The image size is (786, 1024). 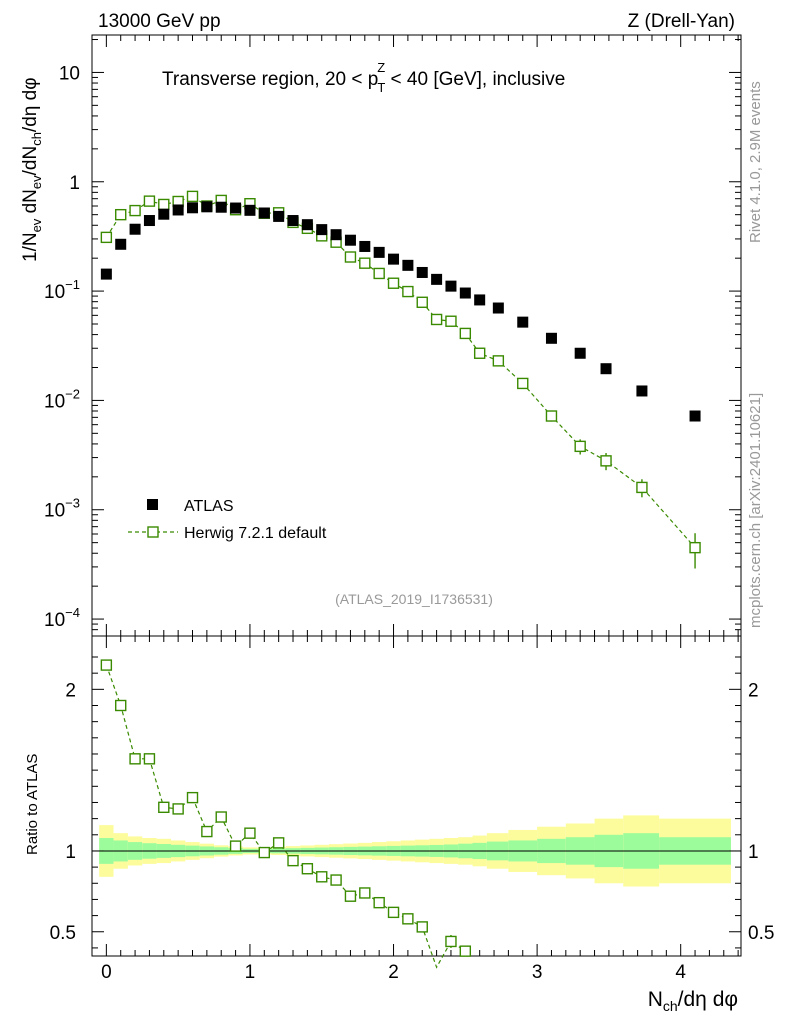 What do you see at coordinates (755, 510) in the screenshot?
I see `mcplots-source-label: mcplots.cern.ch [arXiv:2401.10621]` at bounding box center [755, 510].